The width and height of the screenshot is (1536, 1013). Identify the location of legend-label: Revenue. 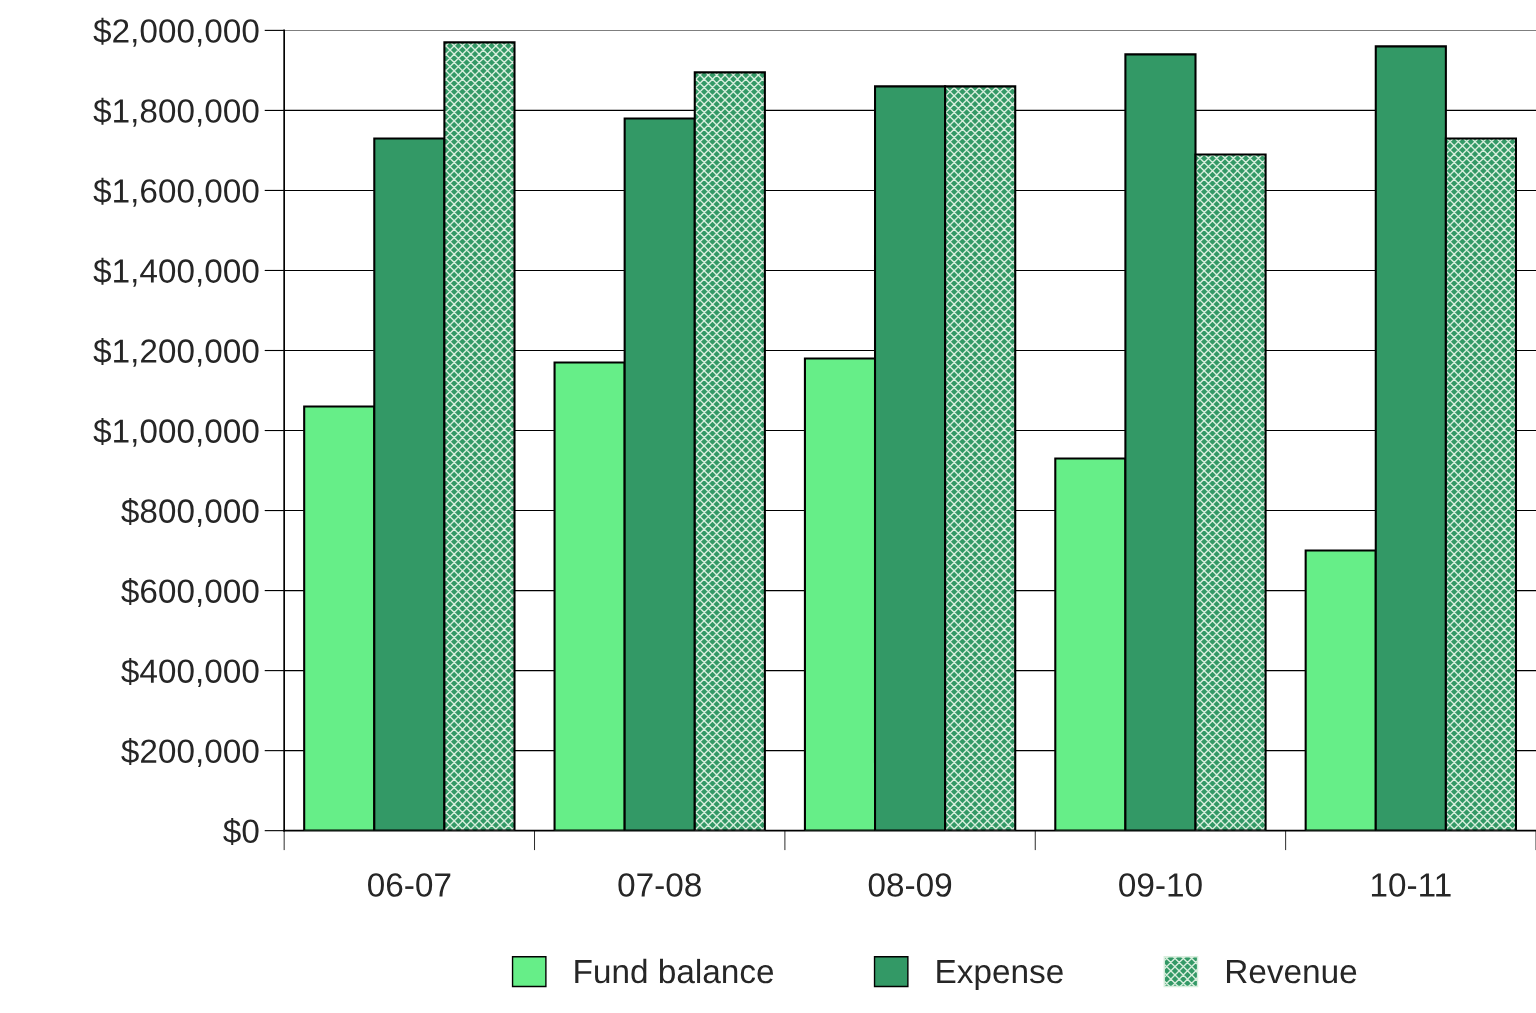
(1291, 972).